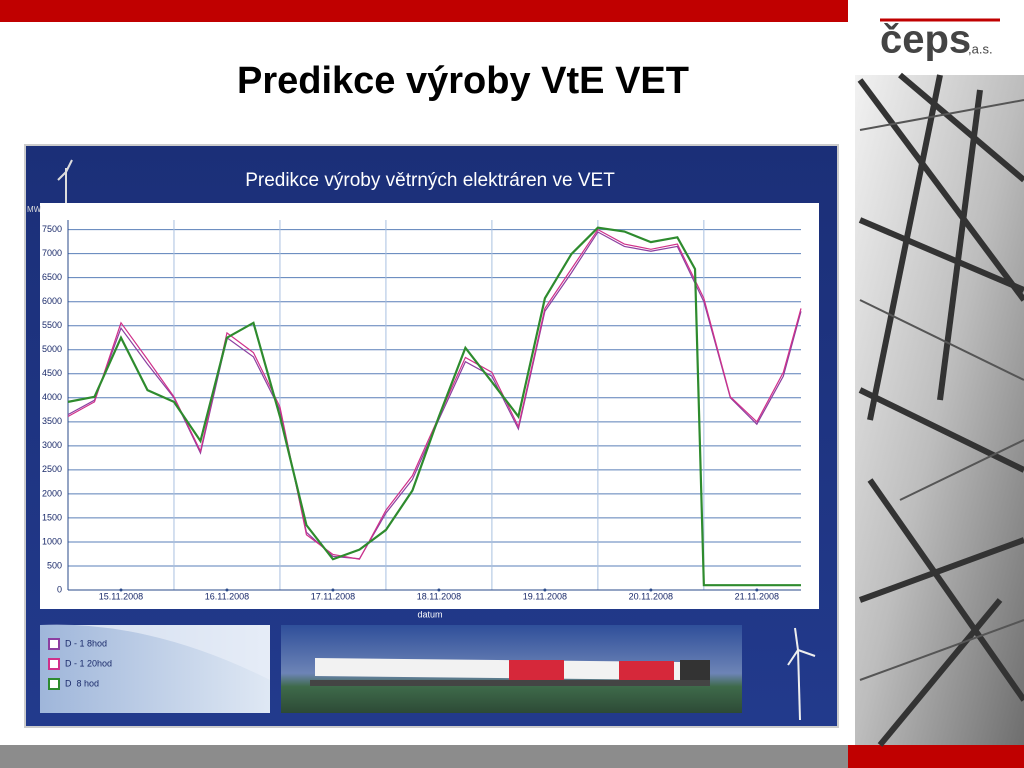  What do you see at coordinates (52, 517) in the screenshot?
I see `y-tick-label: 1500` at bounding box center [52, 517].